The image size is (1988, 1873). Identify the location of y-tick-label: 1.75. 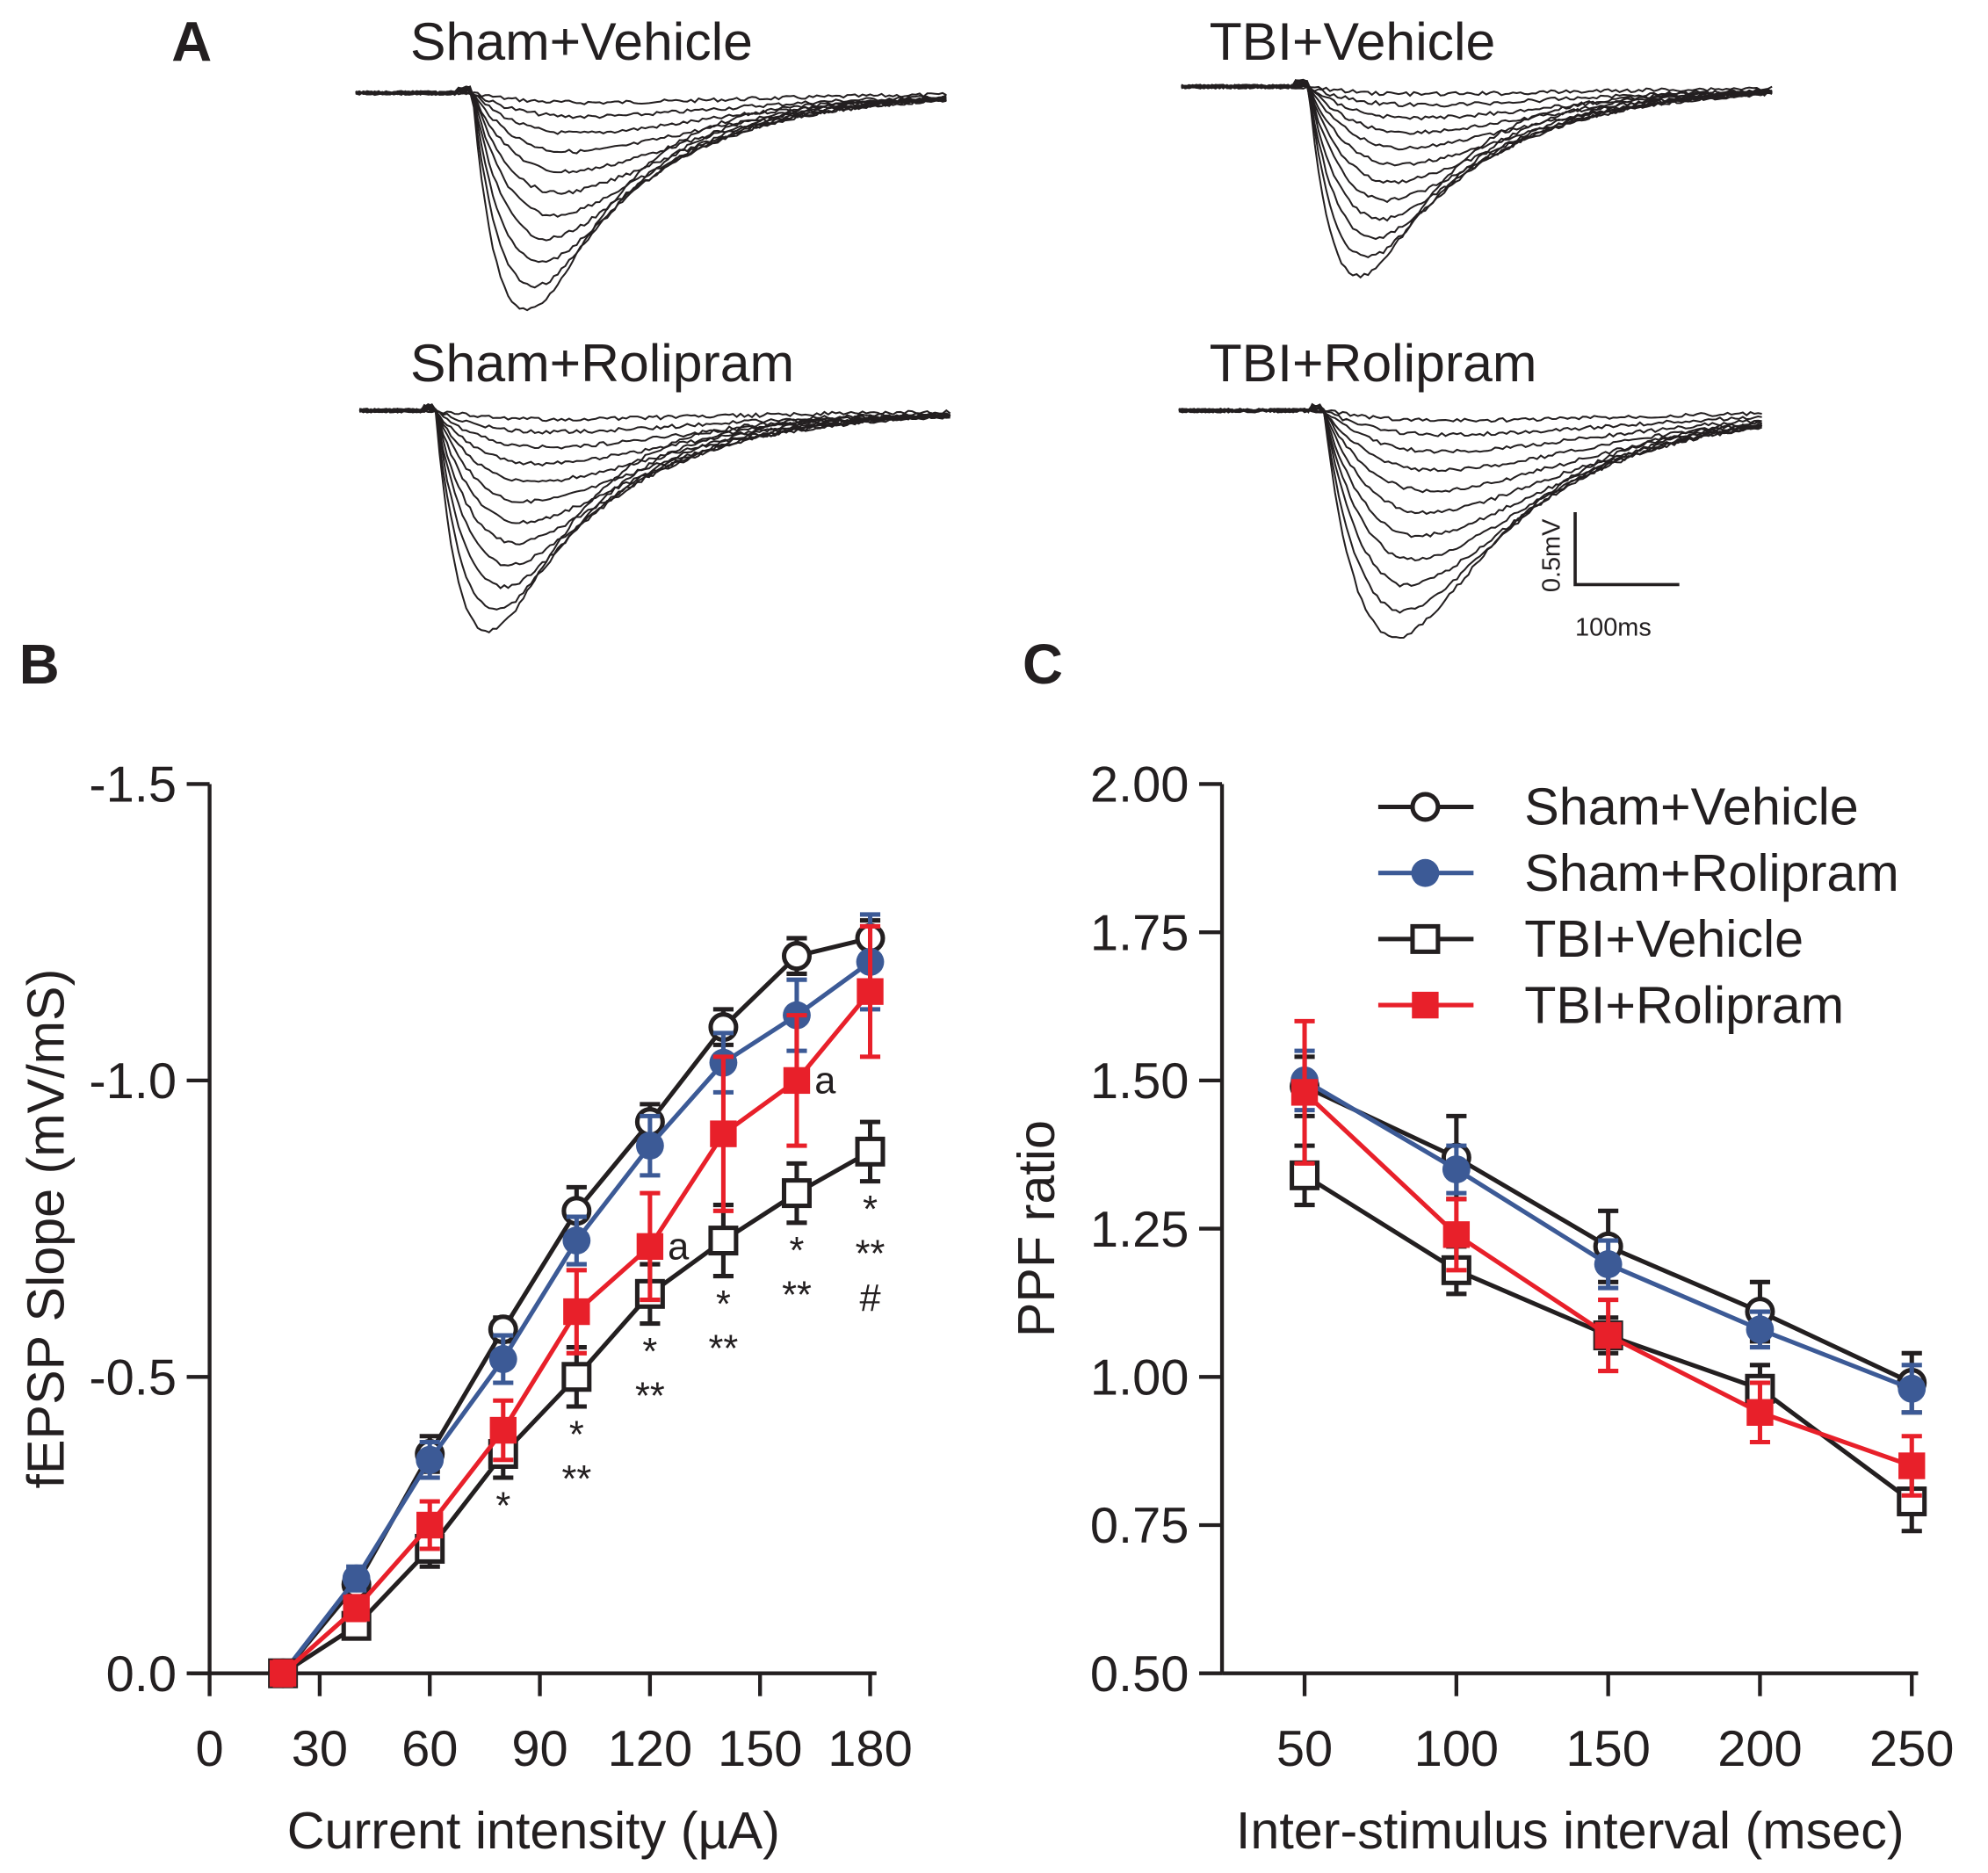
(1139, 933).